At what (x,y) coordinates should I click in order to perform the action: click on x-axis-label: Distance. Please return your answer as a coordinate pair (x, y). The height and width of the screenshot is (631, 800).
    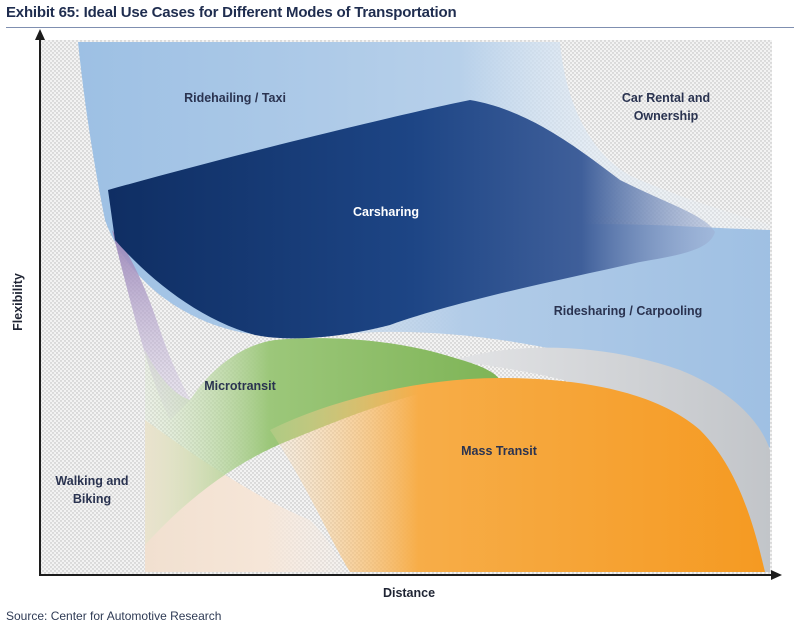
    Looking at the image, I should click on (409, 593).